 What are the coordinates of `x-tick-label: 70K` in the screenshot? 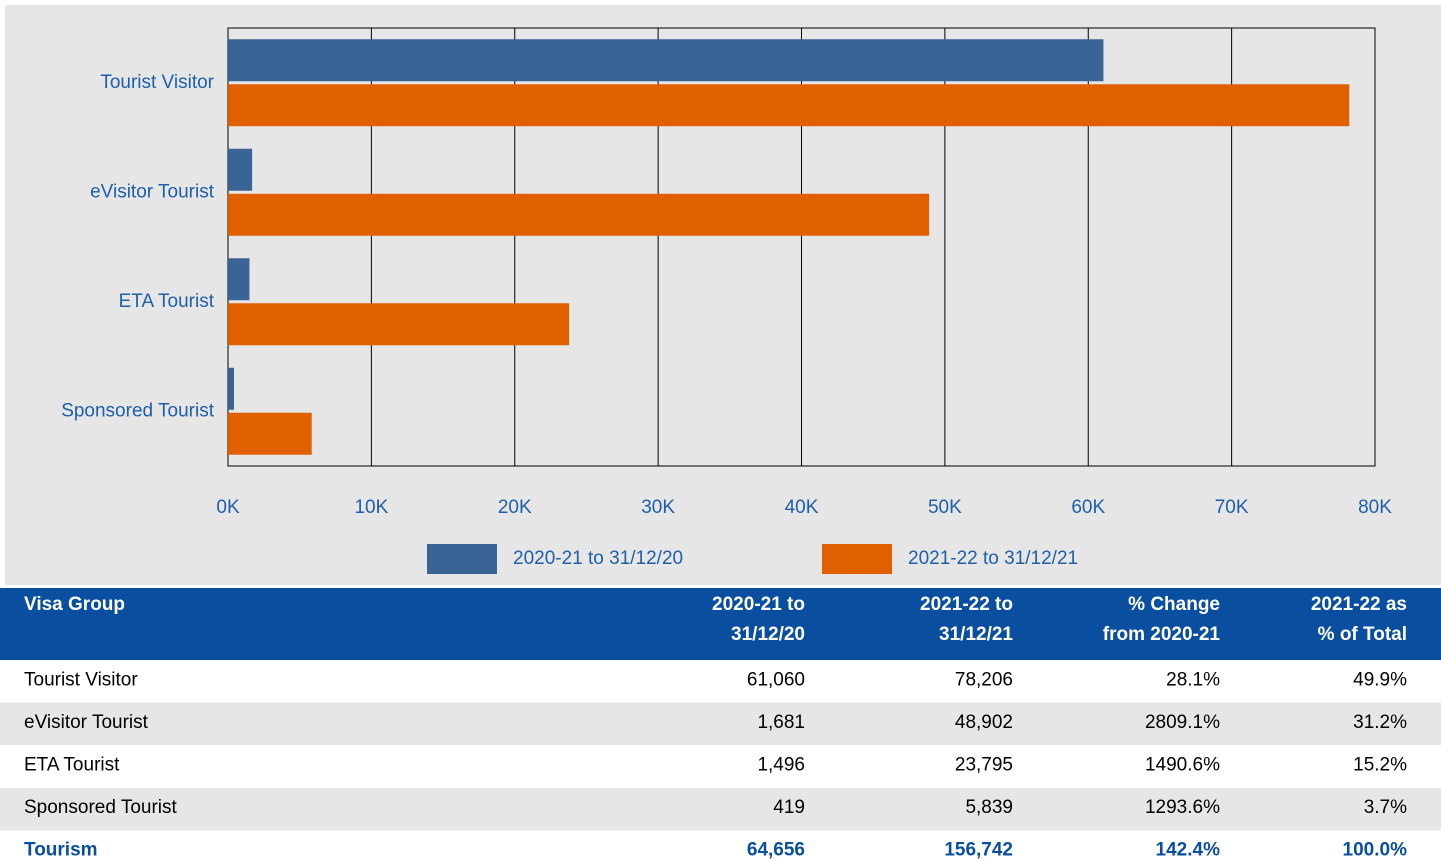 It's located at (1232, 507).